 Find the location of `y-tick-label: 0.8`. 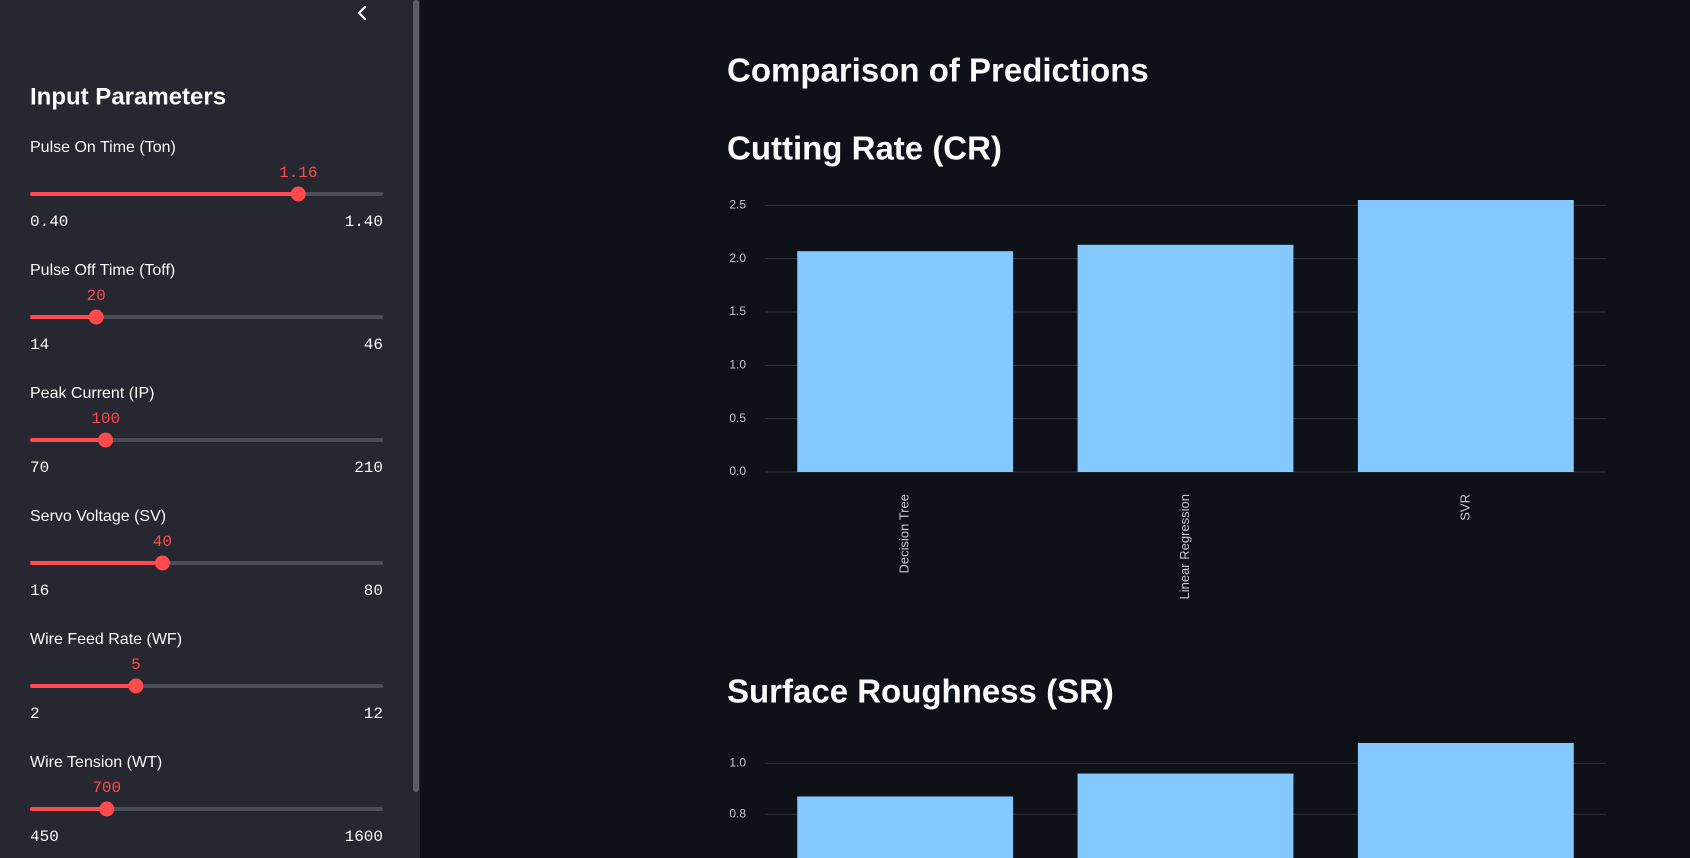

y-tick-label: 0.8 is located at coordinates (737, 813).